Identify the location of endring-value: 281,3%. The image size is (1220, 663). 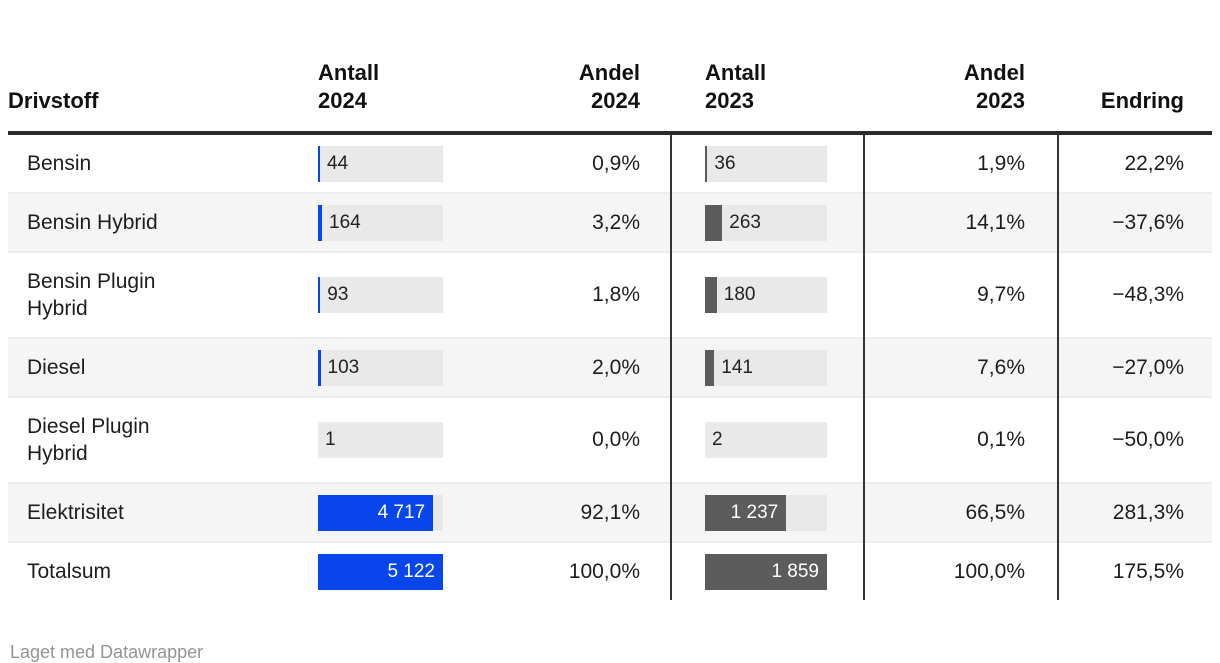
(1148, 512).